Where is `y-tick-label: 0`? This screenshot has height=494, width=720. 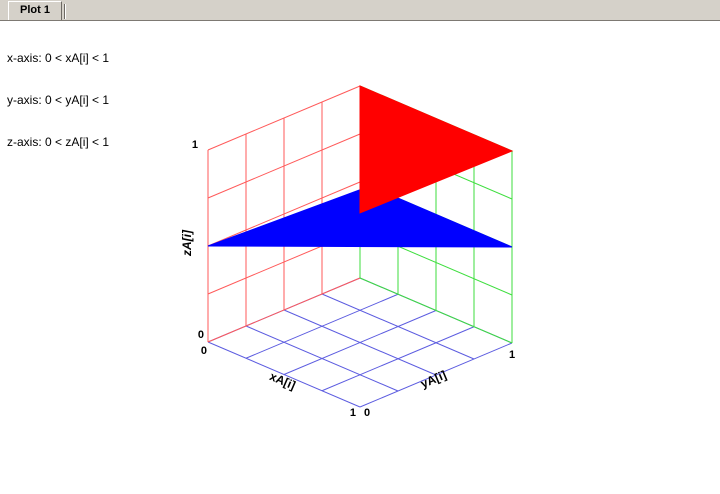
y-tick-label: 0 is located at coordinates (367, 413).